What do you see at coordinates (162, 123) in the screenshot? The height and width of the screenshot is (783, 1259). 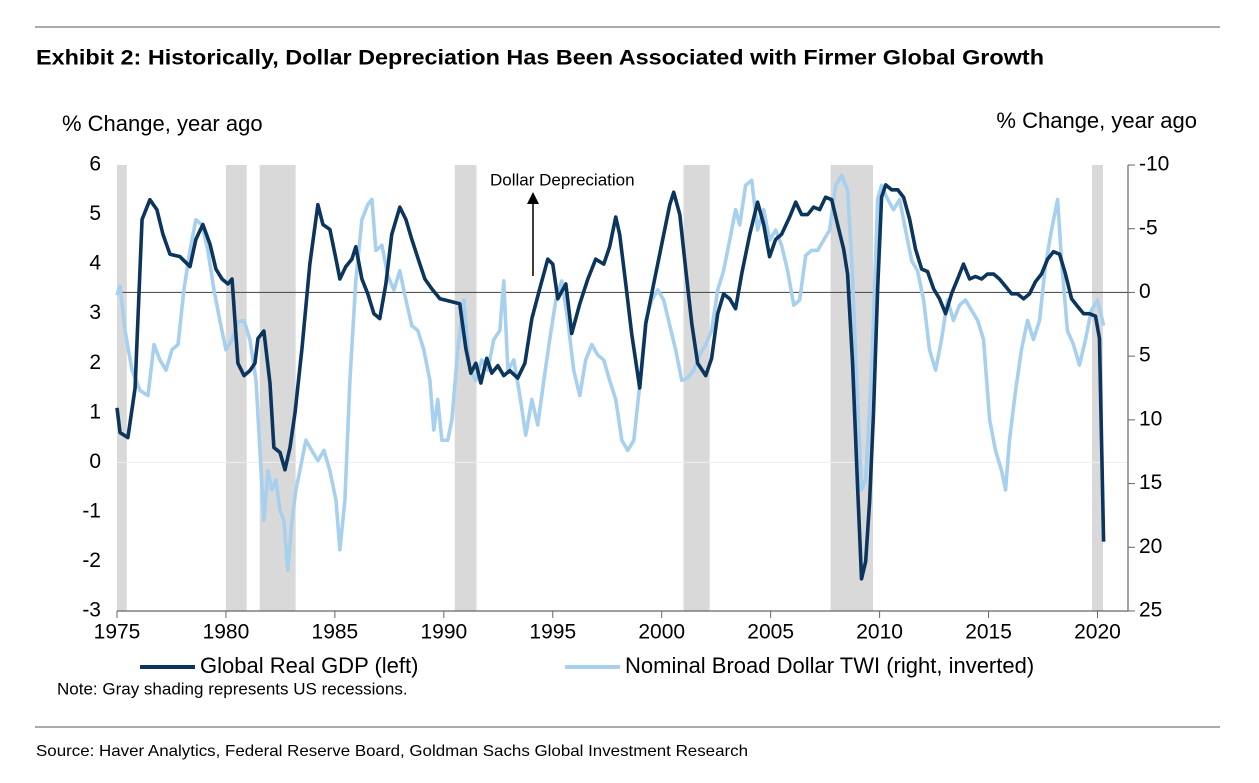 I see `y-axis-label: % Change, year ago` at bounding box center [162, 123].